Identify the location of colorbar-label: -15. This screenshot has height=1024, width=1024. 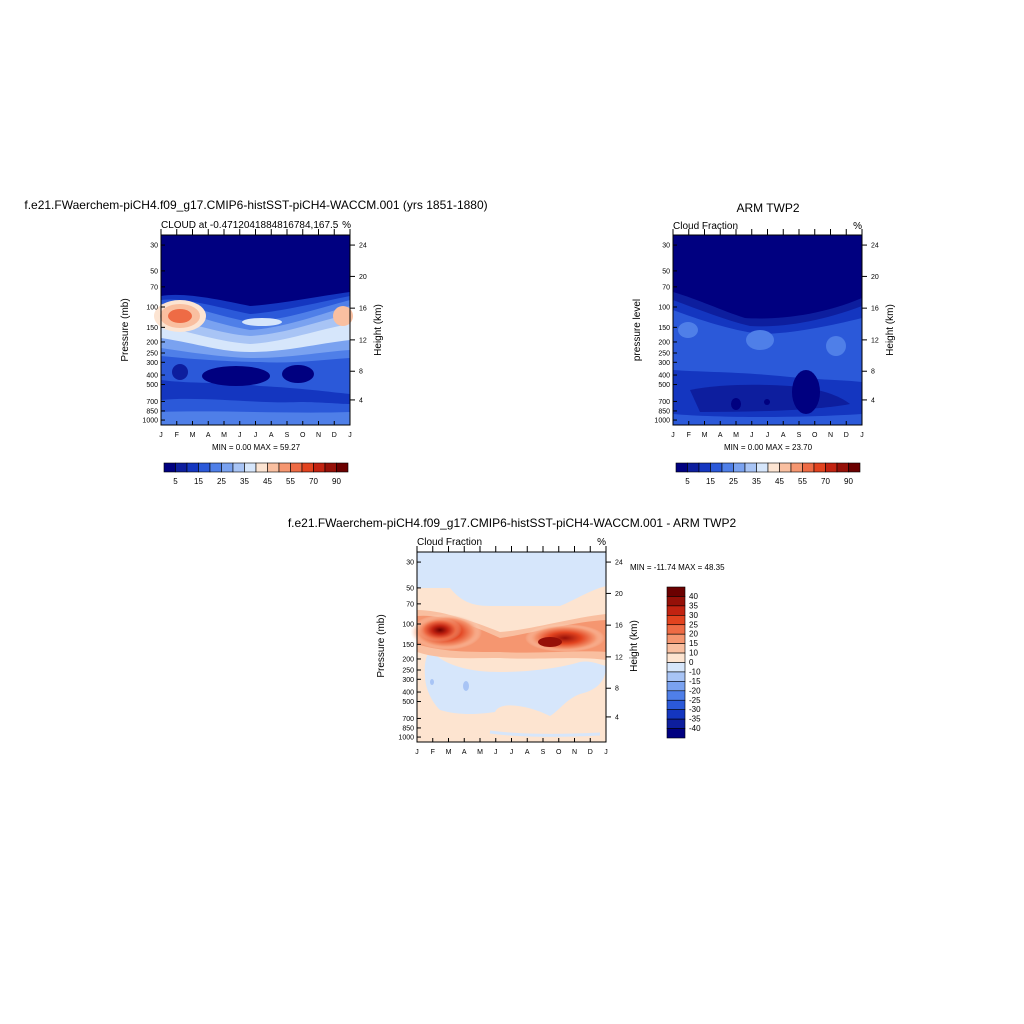
(695, 681).